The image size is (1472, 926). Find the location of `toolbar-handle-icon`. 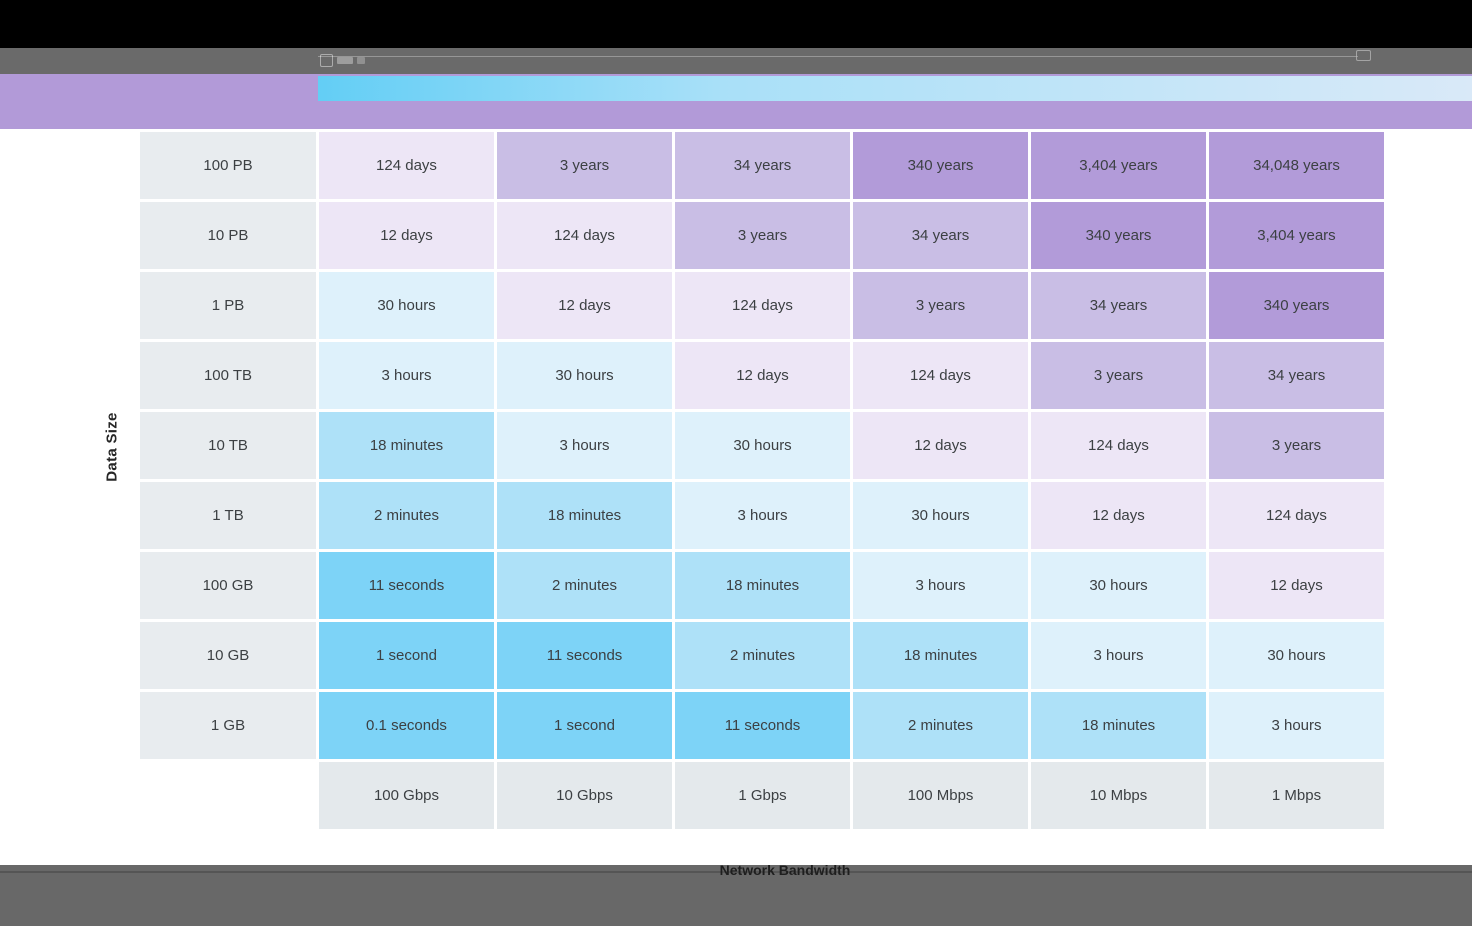

toolbar-handle-icon is located at coordinates (1363, 55).